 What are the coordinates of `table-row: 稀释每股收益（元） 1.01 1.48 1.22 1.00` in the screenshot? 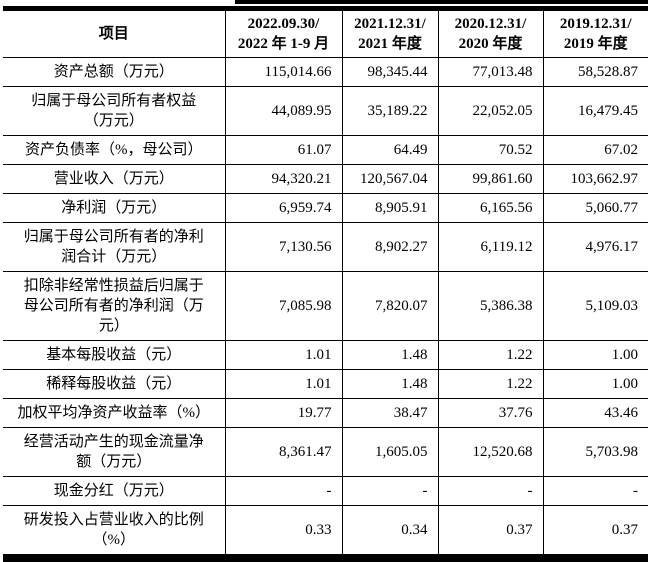 It's located at (325, 384).